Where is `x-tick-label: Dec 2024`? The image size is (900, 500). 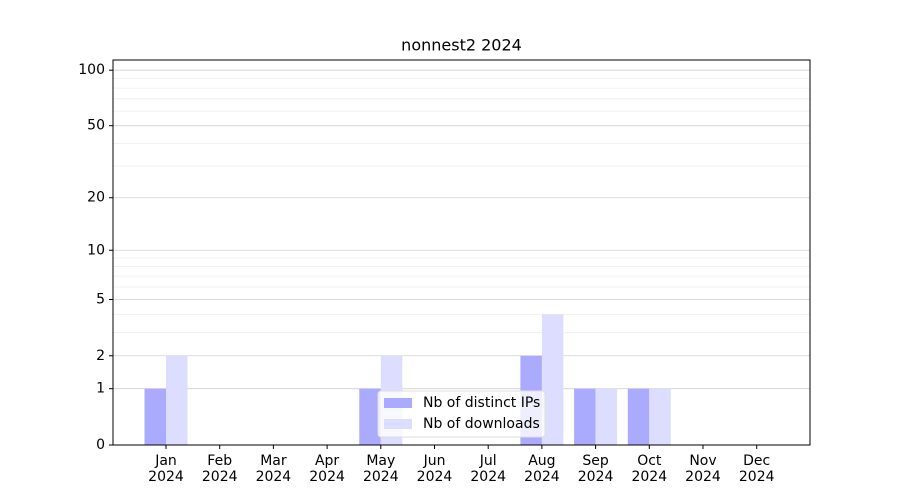
x-tick-label: Dec 2024 is located at coordinates (757, 469).